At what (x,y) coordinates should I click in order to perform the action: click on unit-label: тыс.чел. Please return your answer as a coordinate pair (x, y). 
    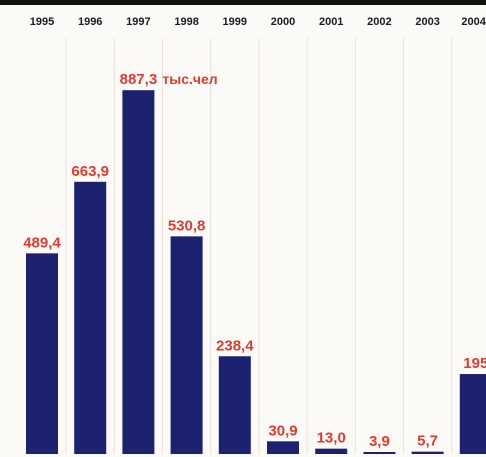
    Looking at the image, I should click on (189, 79).